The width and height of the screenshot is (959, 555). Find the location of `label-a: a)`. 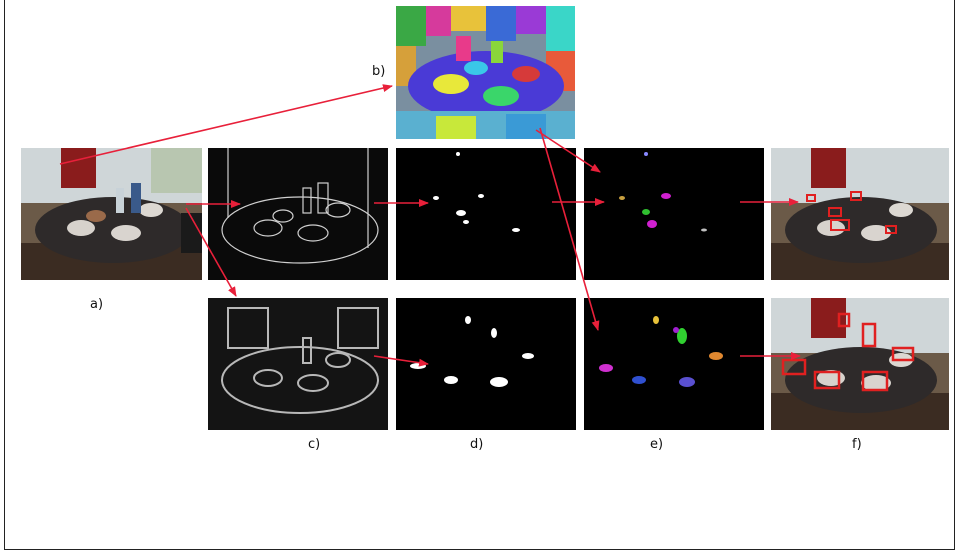

label-a: a) is located at coordinates (97, 304).